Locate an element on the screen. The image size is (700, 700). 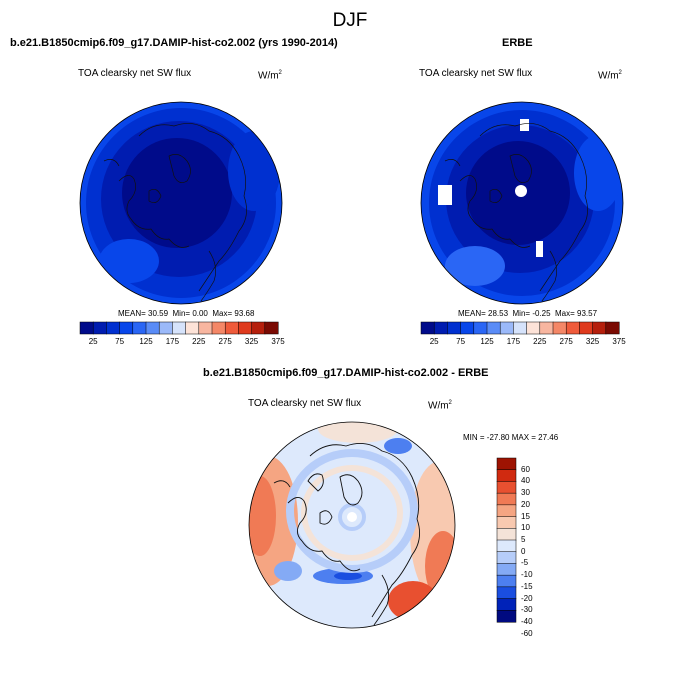
obs-missing-southeast is located at coordinates (539, 249).